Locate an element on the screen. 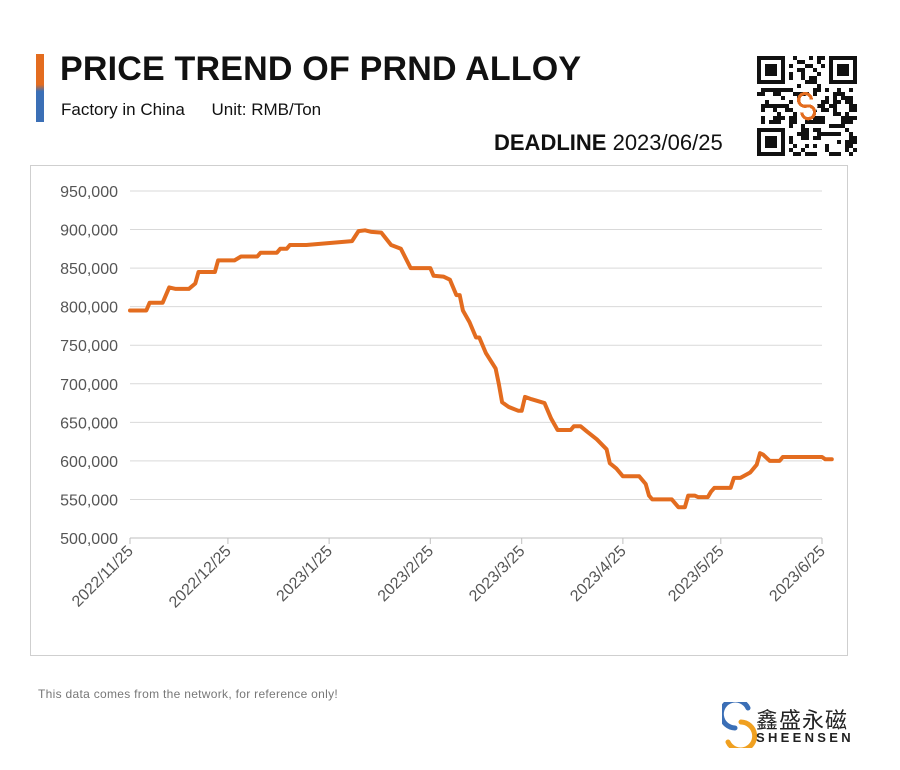 This screenshot has height=770, width=900. deadline: DEADLINE 2023/06/25 is located at coordinates (608, 143).